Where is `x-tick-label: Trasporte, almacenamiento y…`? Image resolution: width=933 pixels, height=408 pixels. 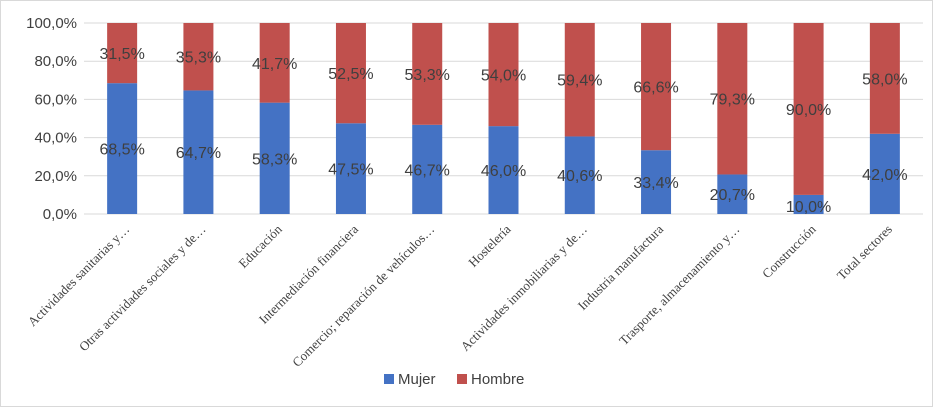
x-tick-label: Trasporte, almacenamiento y… is located at coordinates (679, 285).